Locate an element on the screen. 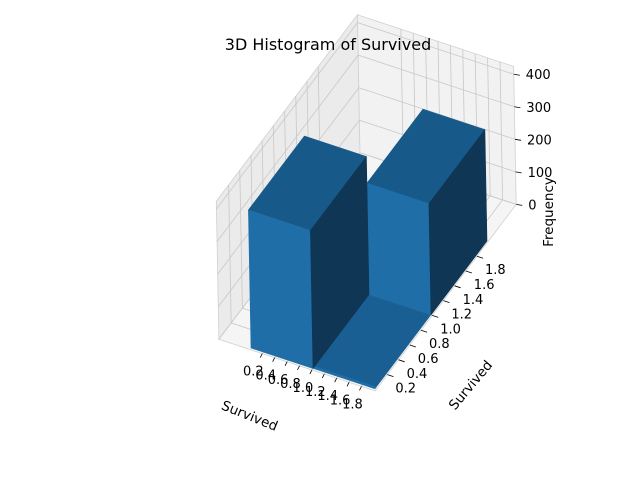 This screenshot has width=640, height=480. y-tick-label: 1.4 is located at coordinates (473, 300).